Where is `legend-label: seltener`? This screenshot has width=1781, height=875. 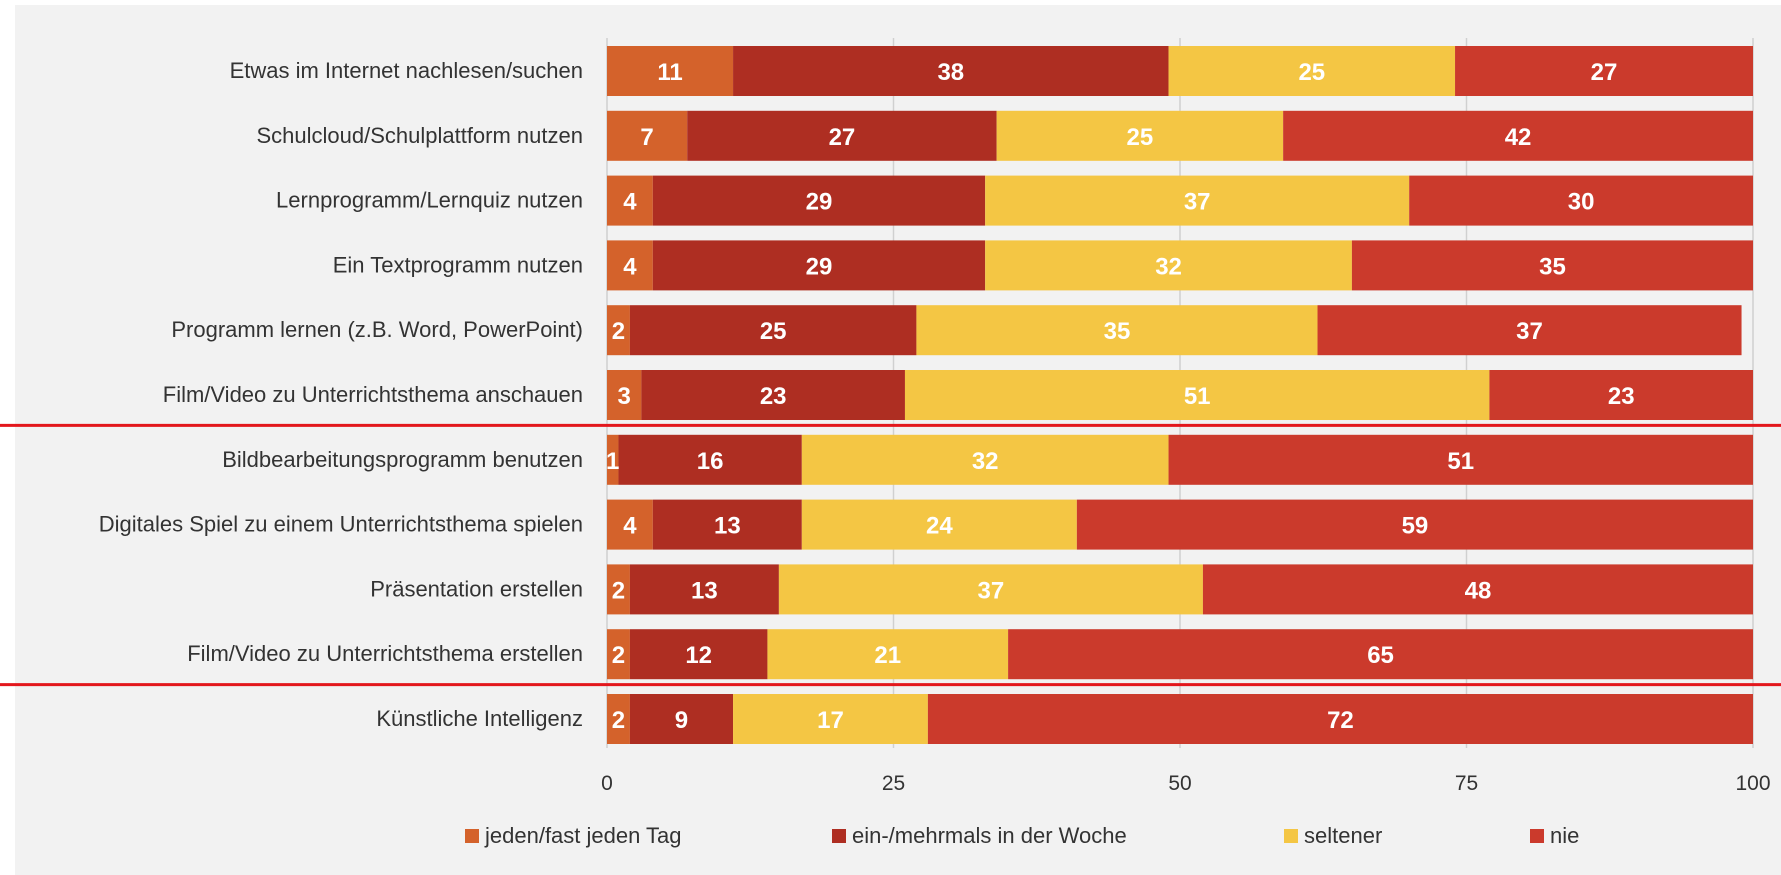
legend-label: seltener is located at coordinates (1343, 835).